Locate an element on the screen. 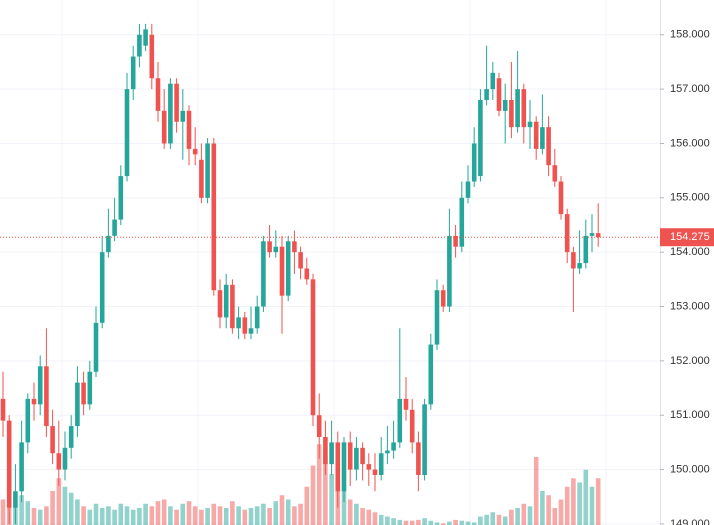 The image size is (714, 525). y-tick-label: 154.000 is located at coordinates (690, 252).